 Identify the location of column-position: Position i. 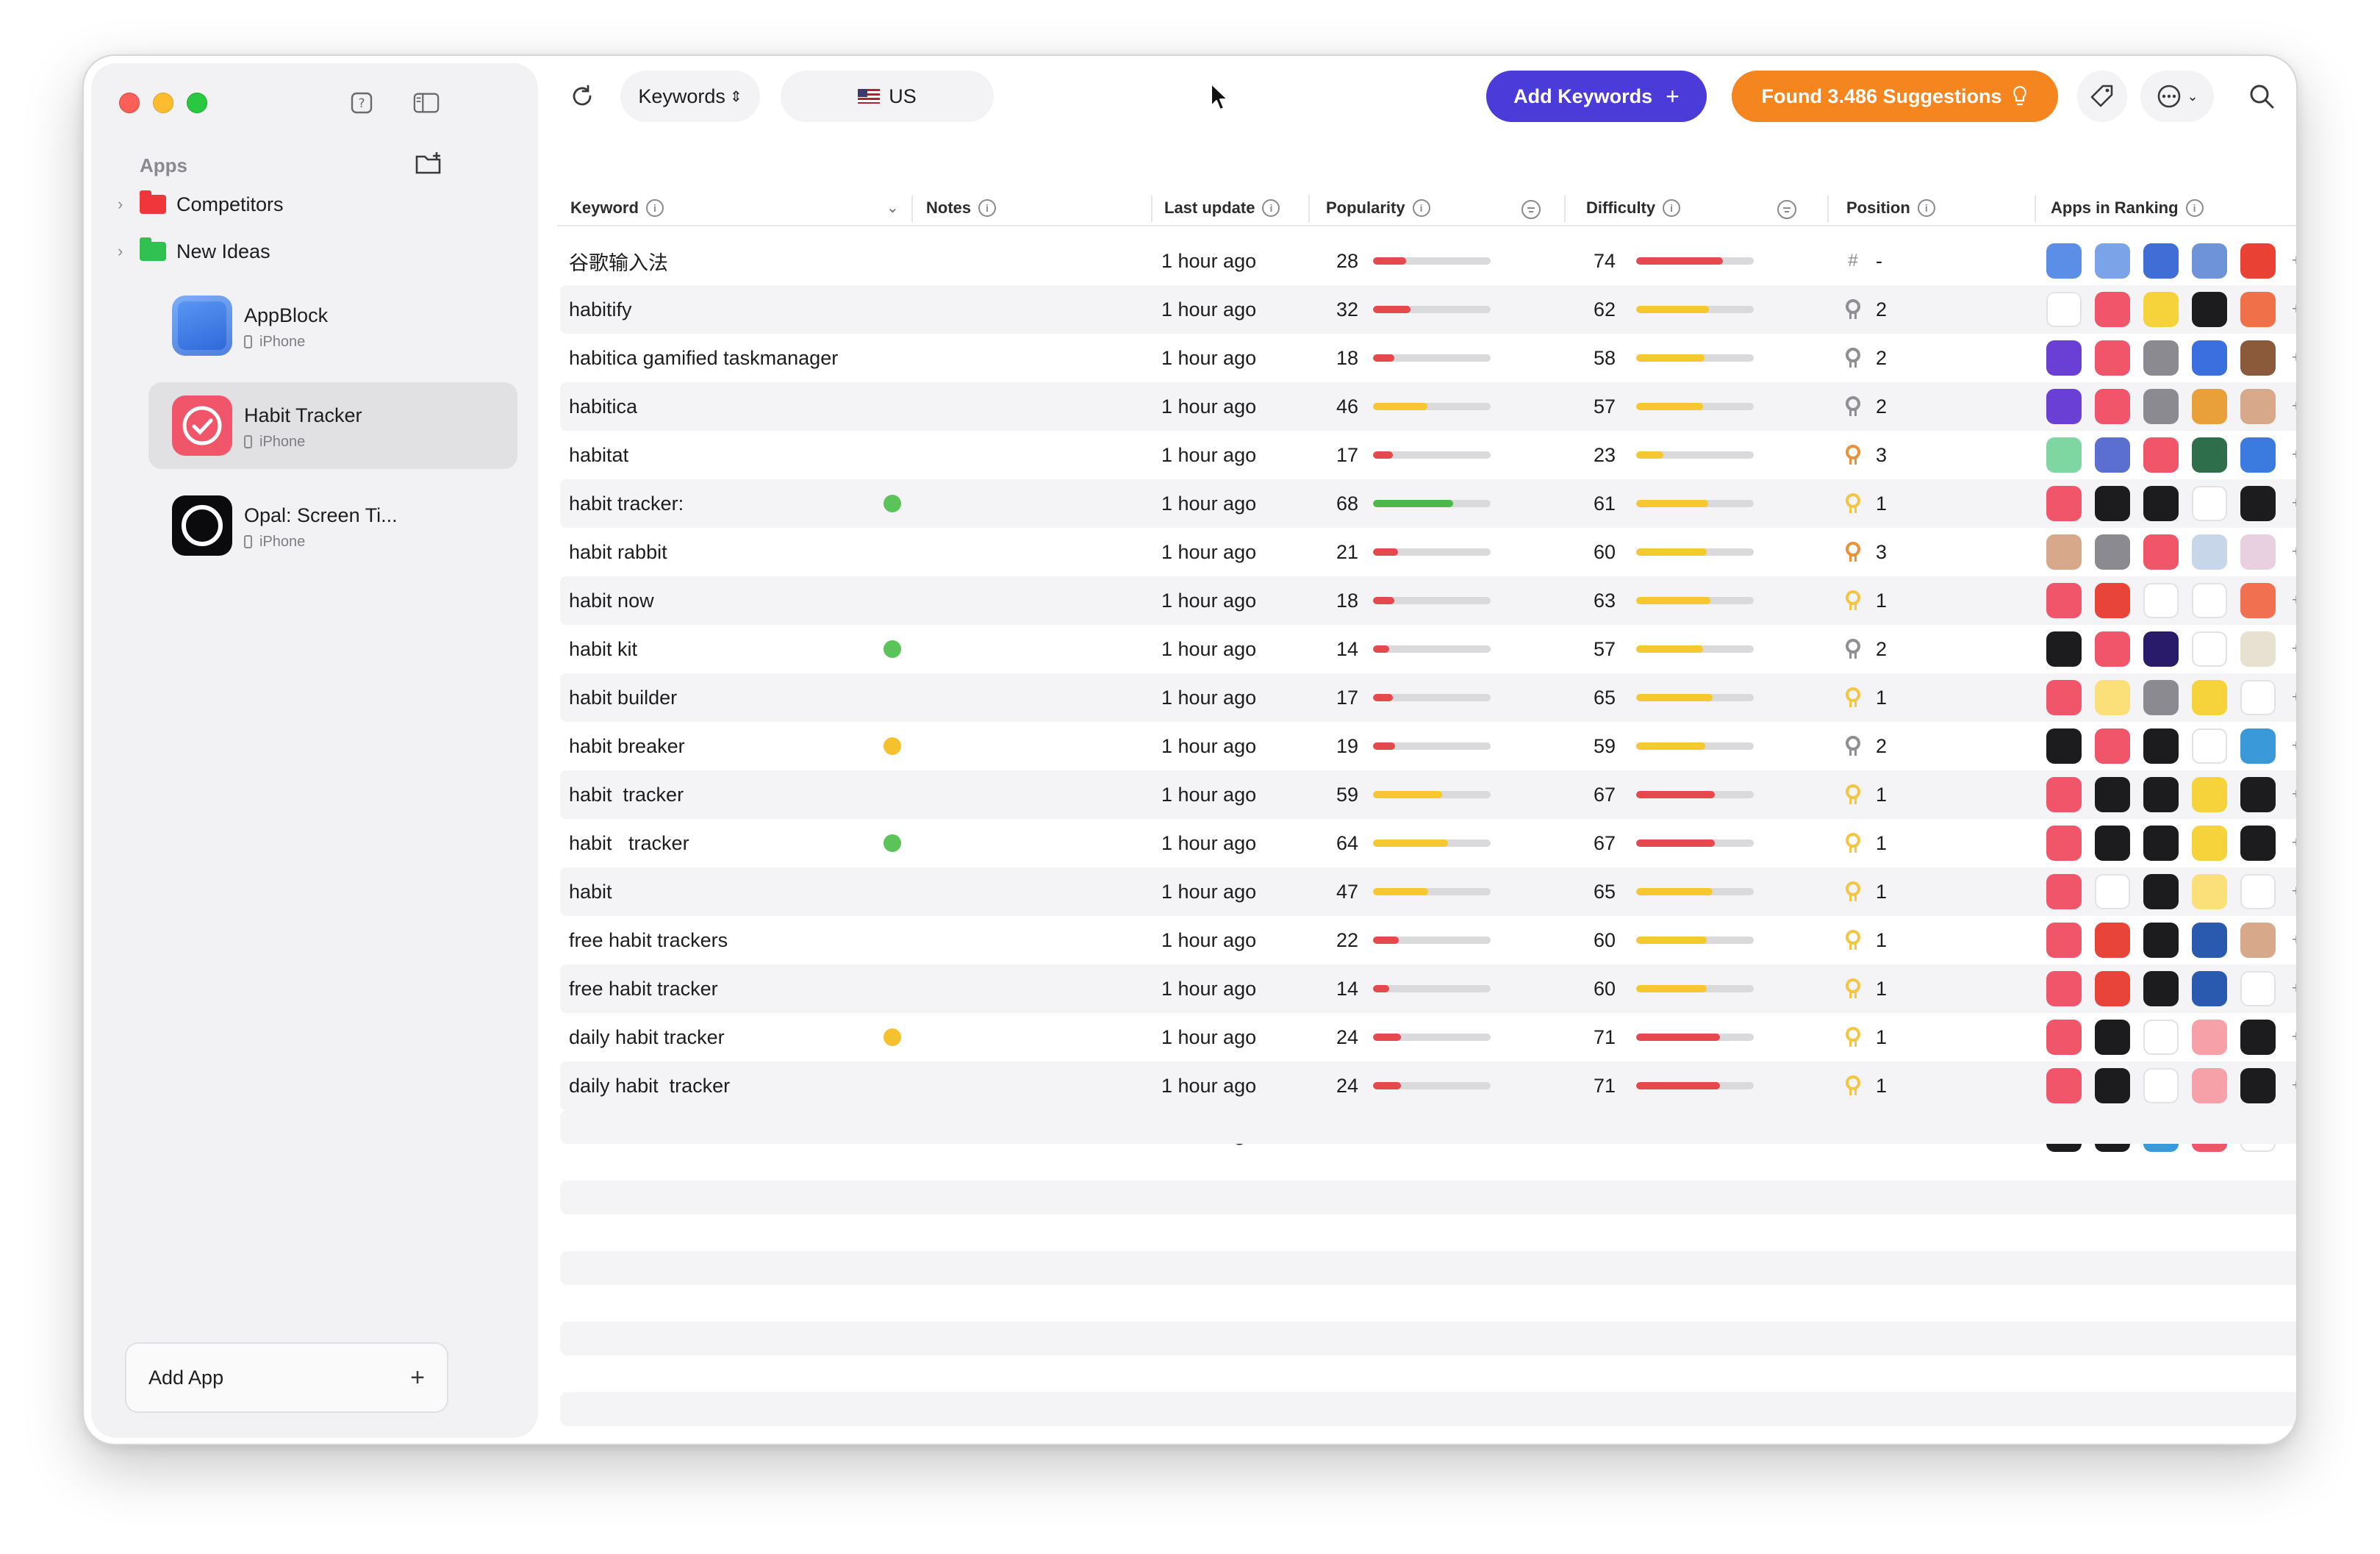
(1891, 208).